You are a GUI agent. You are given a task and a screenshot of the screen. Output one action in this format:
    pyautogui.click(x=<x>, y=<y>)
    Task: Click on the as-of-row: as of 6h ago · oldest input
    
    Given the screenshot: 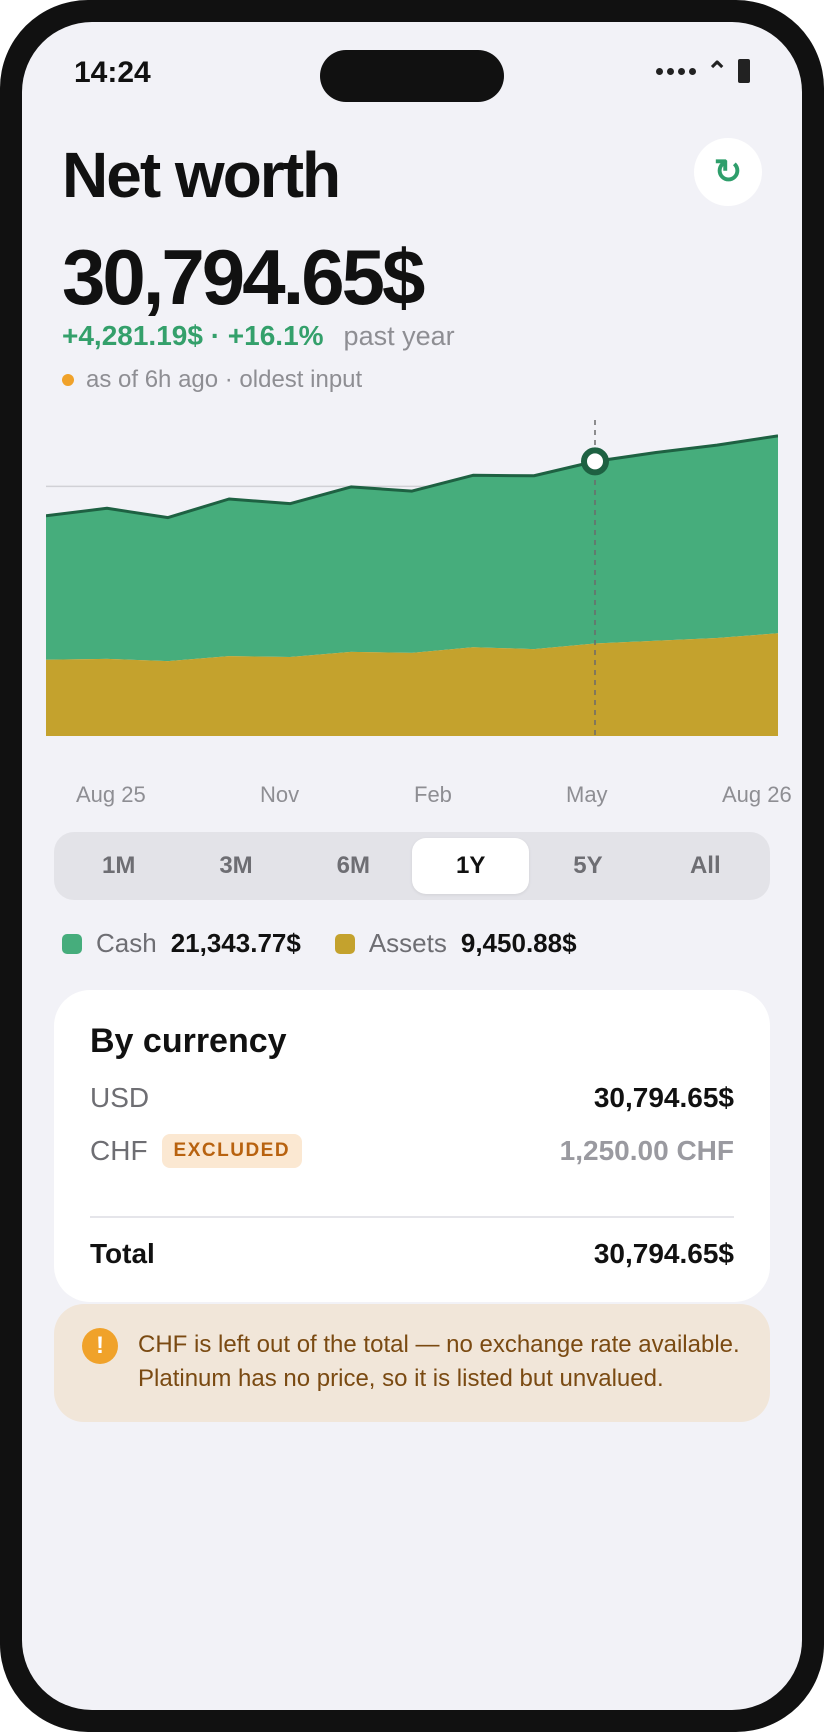 What is the action you would take?
    pyautogui.click(x=212, y=380)
    